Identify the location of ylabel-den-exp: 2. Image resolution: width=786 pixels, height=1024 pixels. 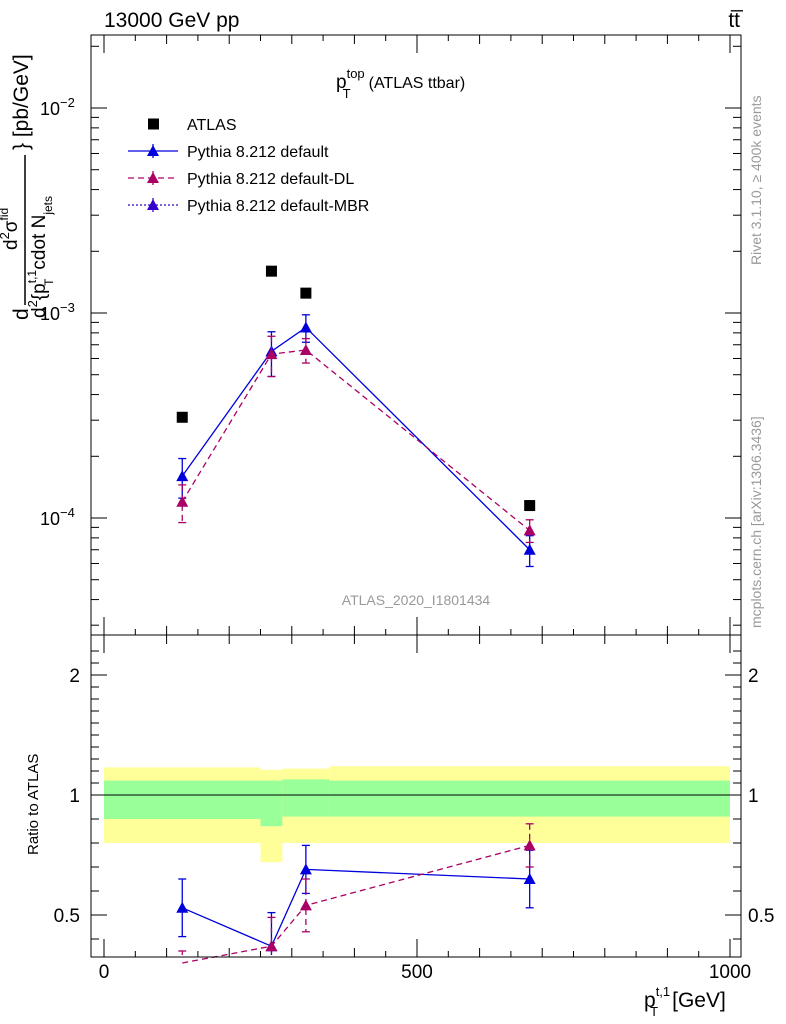
(32, 303).